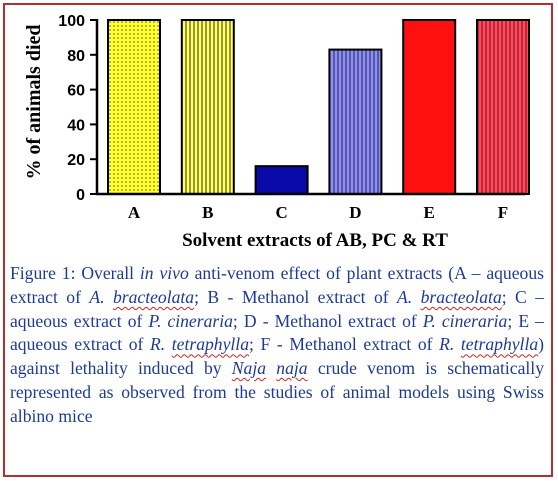  I want to click on bar-a, so click(134, 107).